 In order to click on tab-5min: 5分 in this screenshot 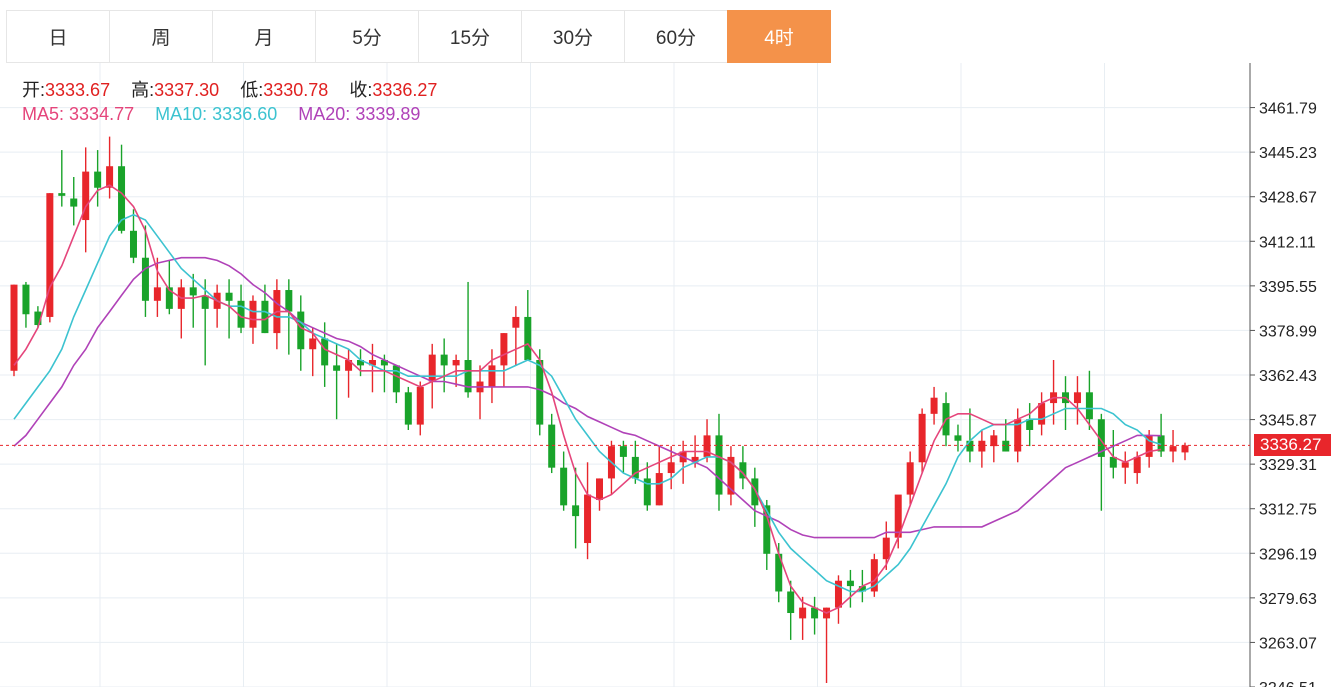, I will do `click(367, 36)`.